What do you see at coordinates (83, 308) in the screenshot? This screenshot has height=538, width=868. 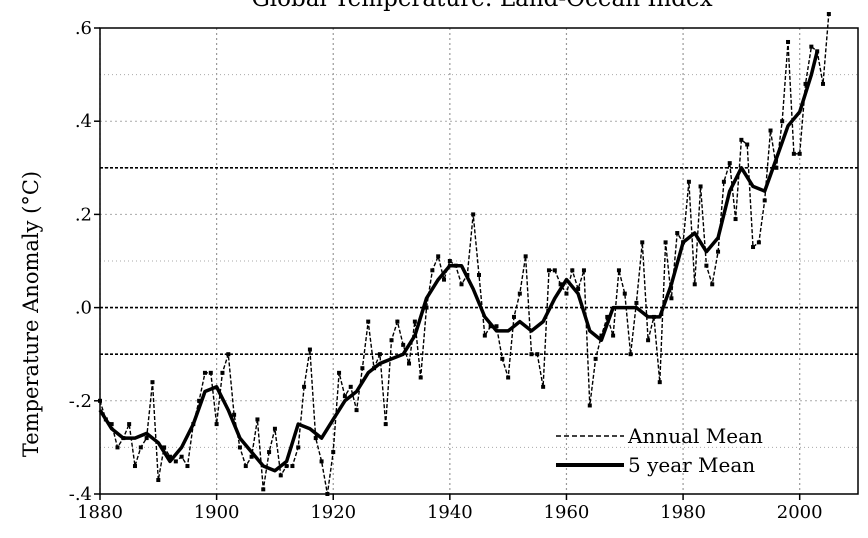 I see `y-tick-label: .0` at bounding box center [83, 308].